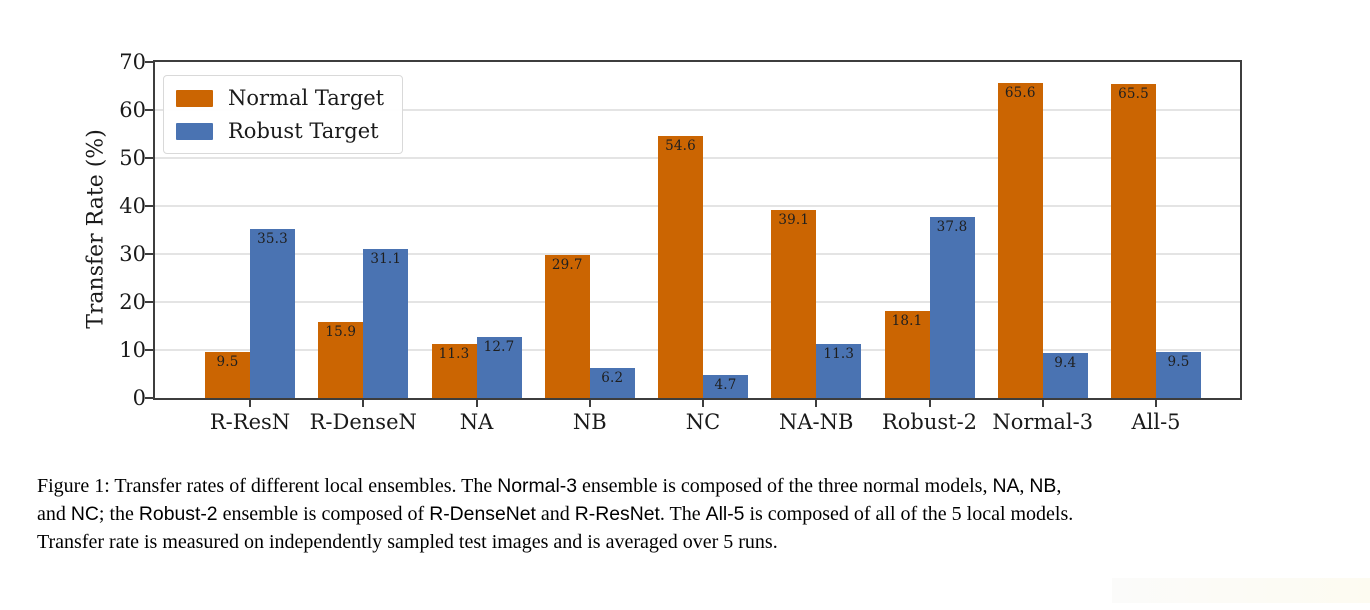 This screenshot has width=1370, height=610. What do you see at coordinates (283, 114) in the screenshot?
I see `chart-legend: Normal Target Robust Target` at bounding box center [283, 114].